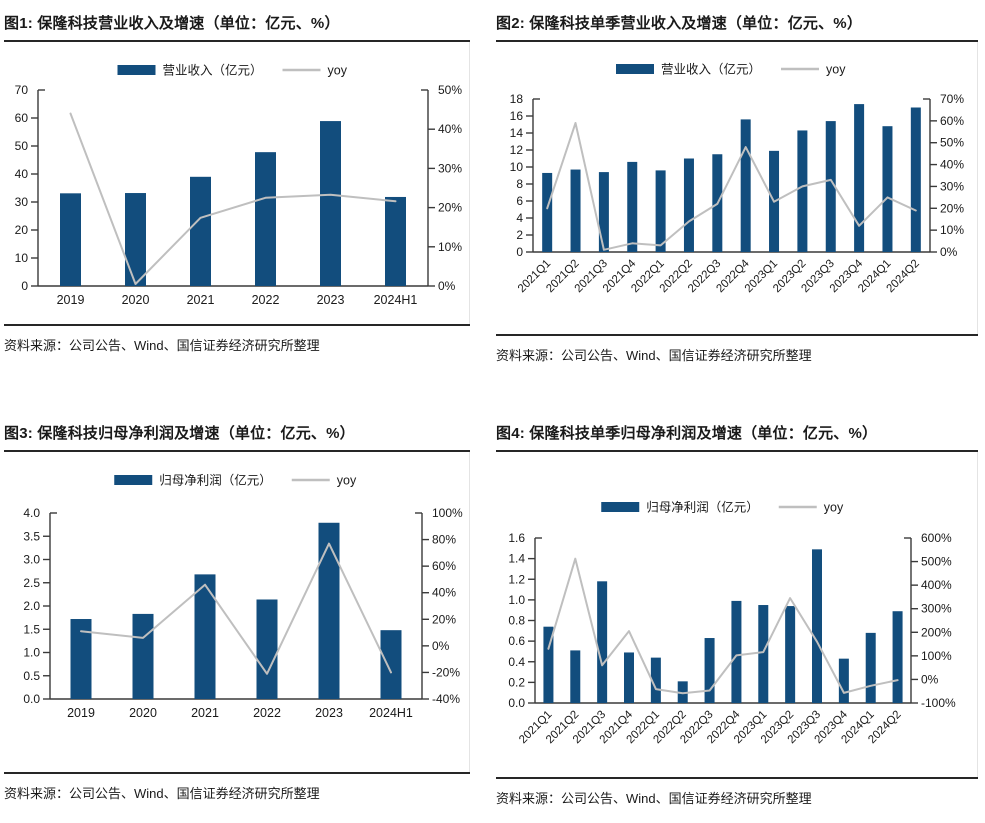  I want to click on left-axis-tick-label: 12, so click(517, 150).